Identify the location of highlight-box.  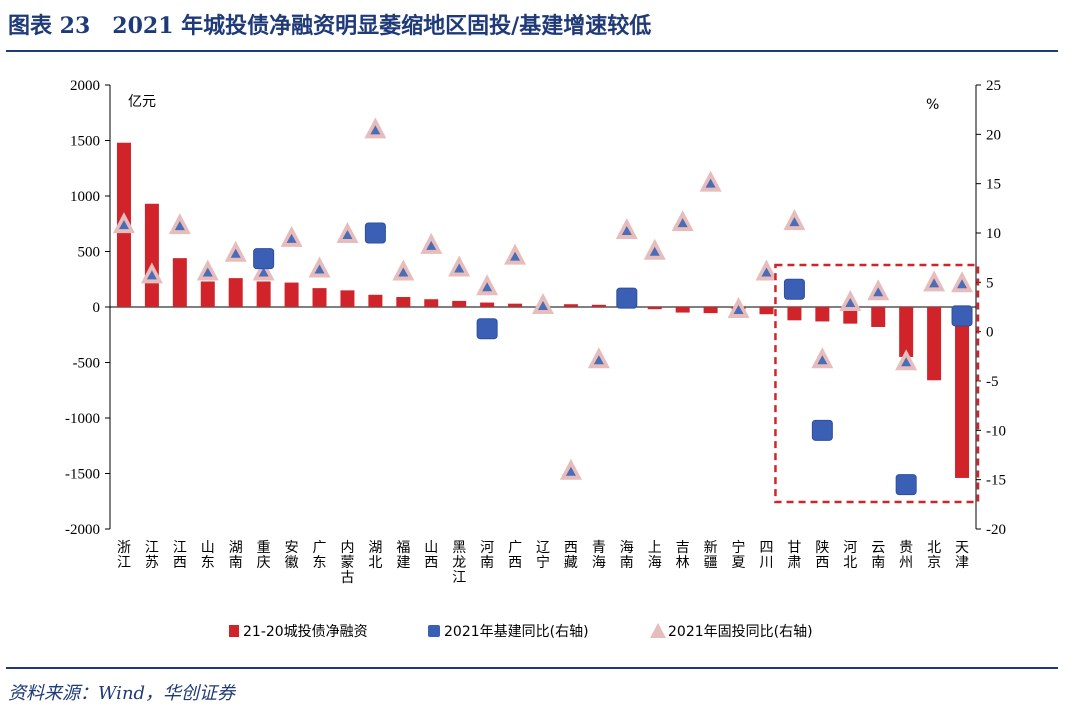
(877, 383).